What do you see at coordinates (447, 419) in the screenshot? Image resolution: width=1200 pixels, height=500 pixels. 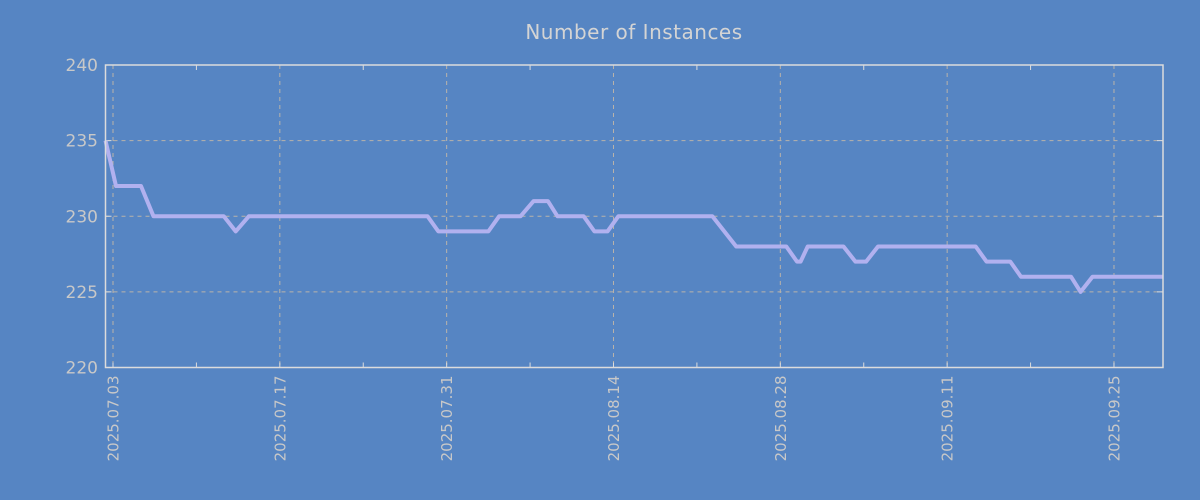 I see `x-tick-label: 2025.07.31` at bounding box center [447, 419].